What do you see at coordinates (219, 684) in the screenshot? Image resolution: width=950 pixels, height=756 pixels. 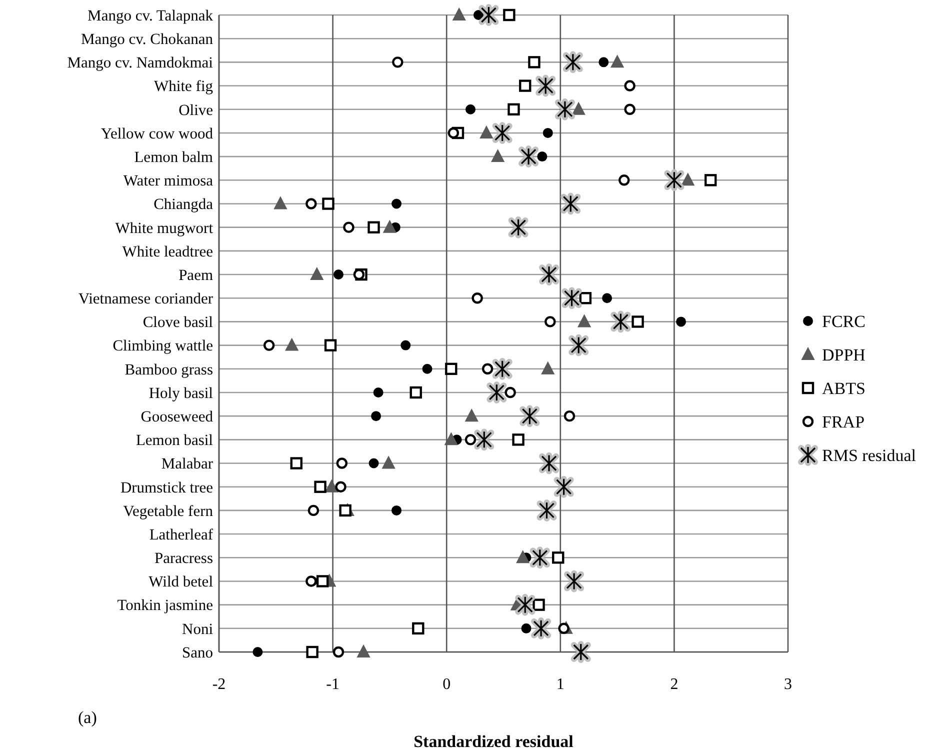 I see `x-tick-label: -2` at bounding box center [219, 684].